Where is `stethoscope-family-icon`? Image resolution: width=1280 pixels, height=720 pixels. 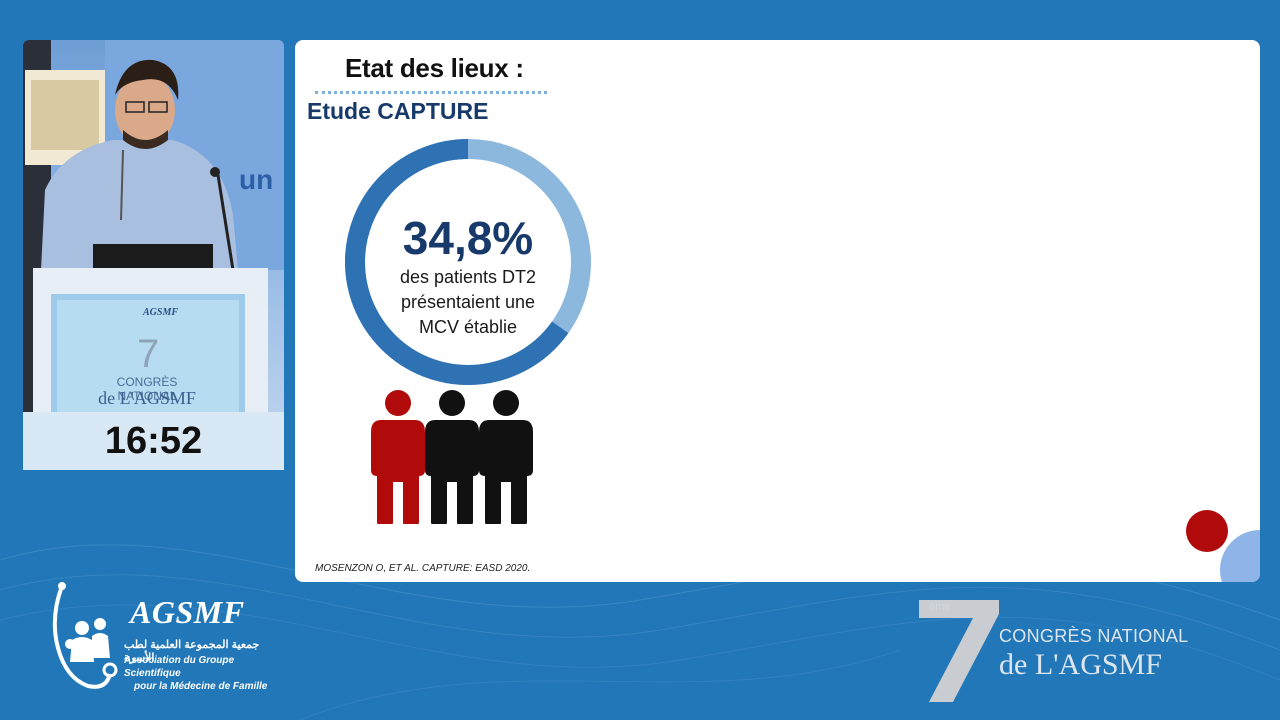 stethoscope-family-icon is located at coordinates (85, 635).